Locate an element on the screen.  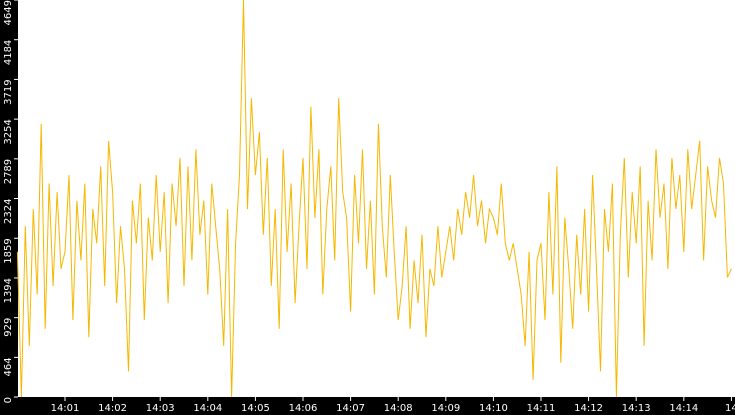
y-tick-label: 0 is located at coordinates (8, 400).